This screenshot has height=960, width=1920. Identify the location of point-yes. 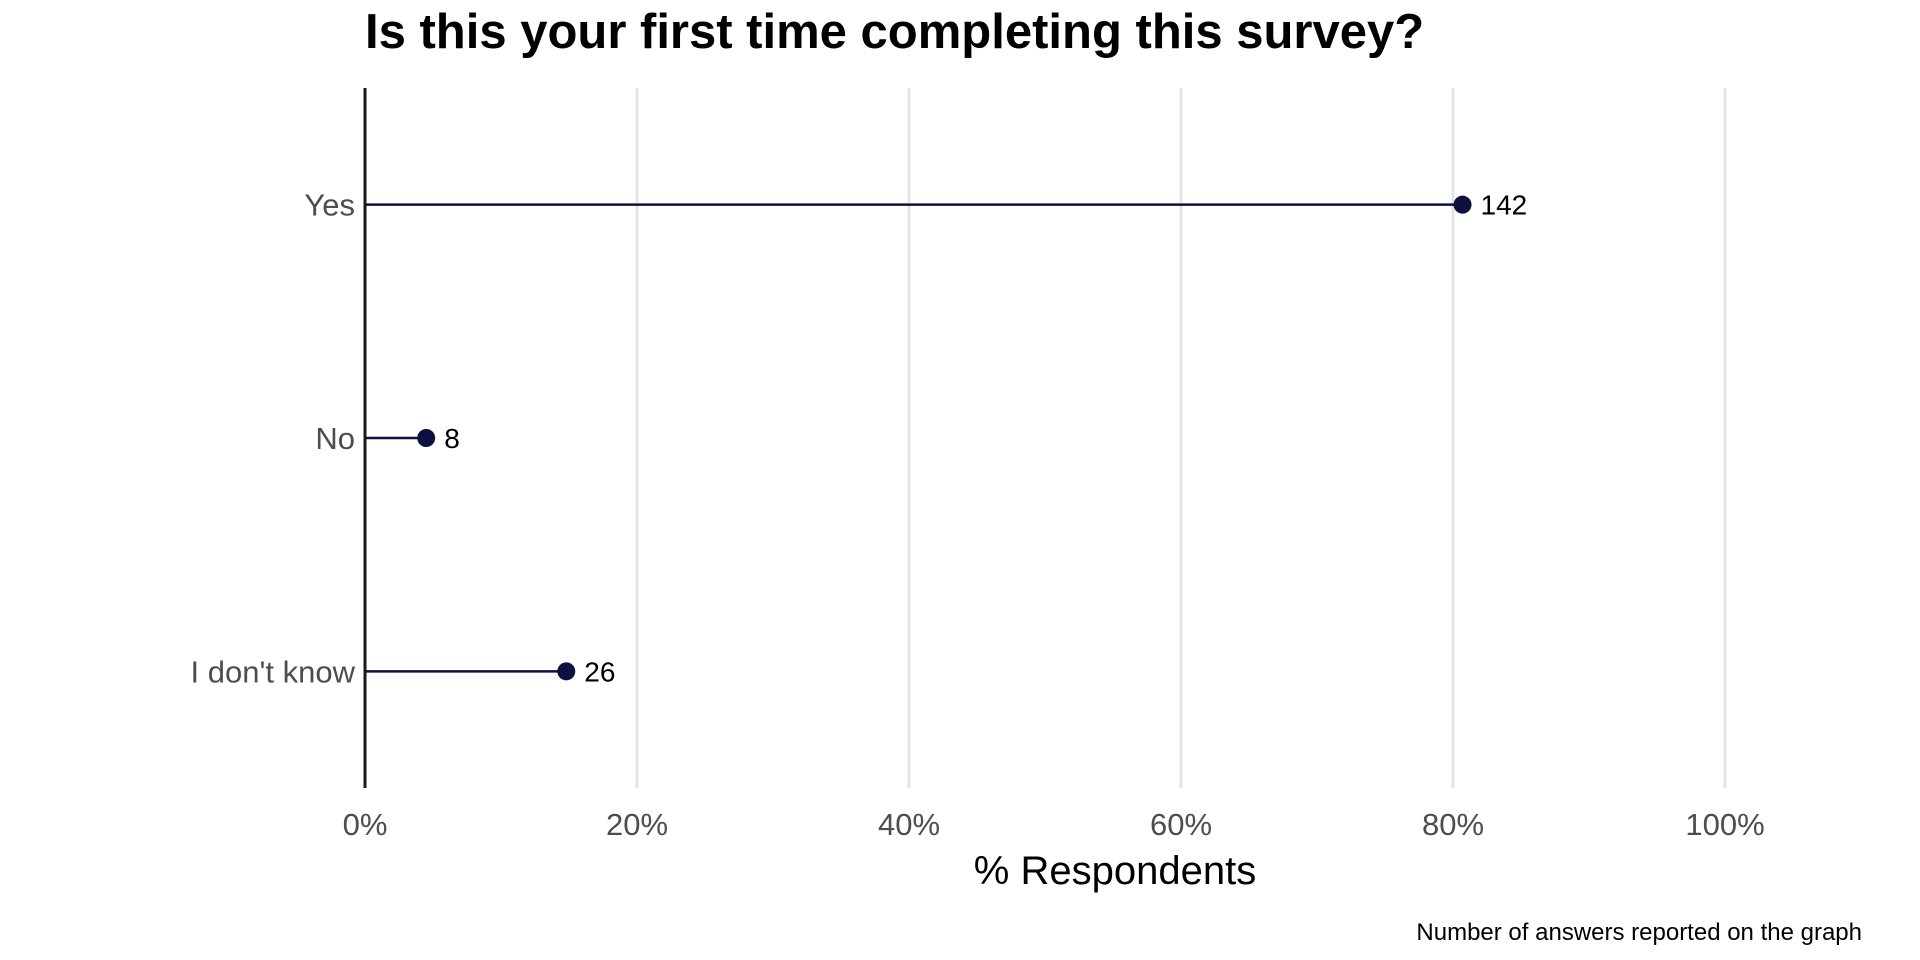
(1462, 204).